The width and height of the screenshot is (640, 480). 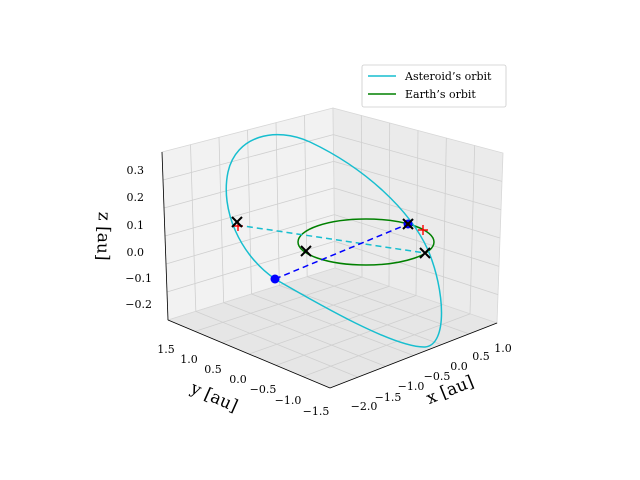 What do you see at coordinates (459, 366) in the screenshot?
I see `x-tick-label: 0.0` at bounding box center [459, 366].